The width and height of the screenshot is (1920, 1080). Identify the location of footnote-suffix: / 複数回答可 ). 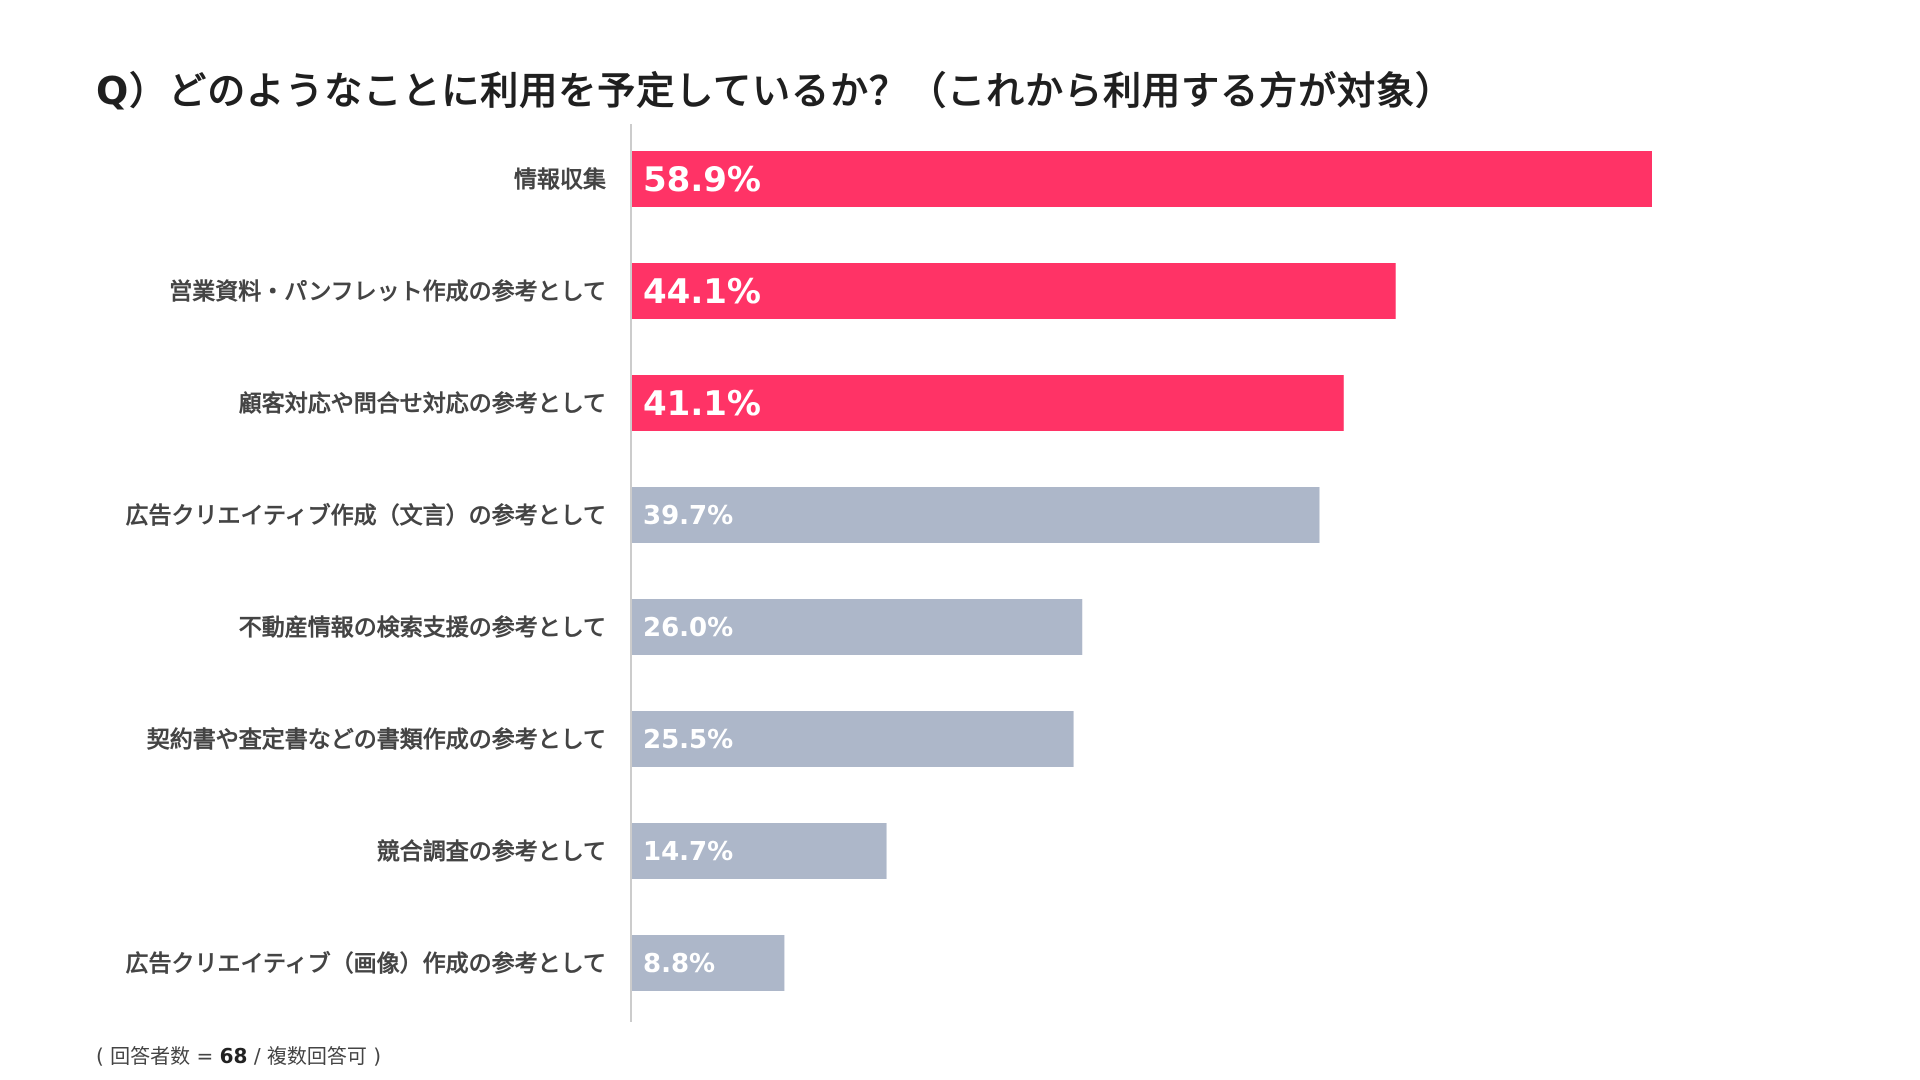
(314, 1056).